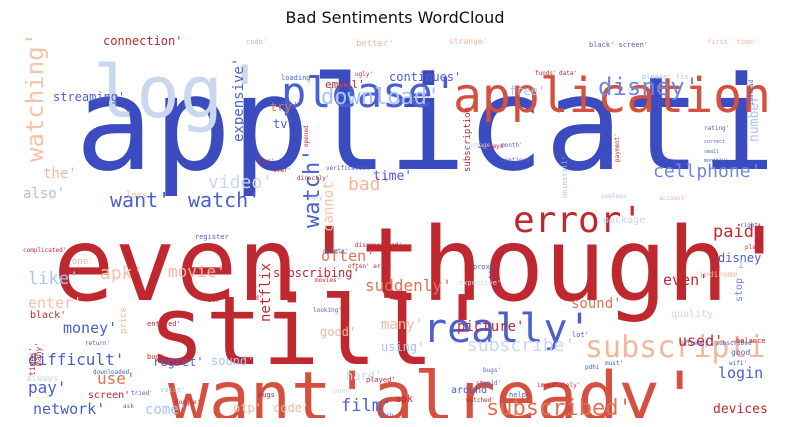  Describe the element at coordinates (402, 325) in the screenshot. I see `cloud-word: many'` at that location.